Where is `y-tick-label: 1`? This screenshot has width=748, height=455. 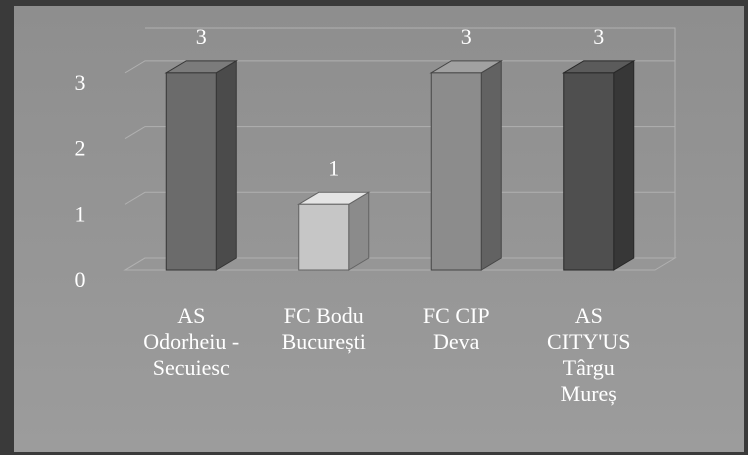
y-tick-label: 1 is located at coordinates (80, 213).